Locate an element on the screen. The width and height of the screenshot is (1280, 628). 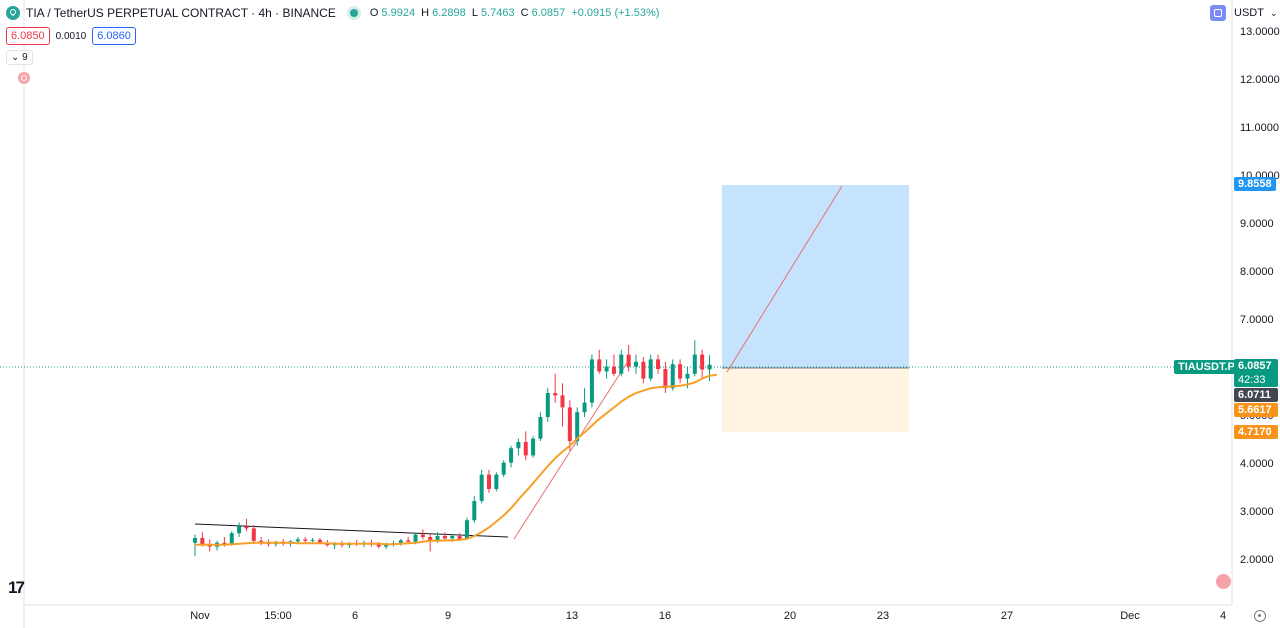
resistance-trendline is located at coordinates (351, 530).